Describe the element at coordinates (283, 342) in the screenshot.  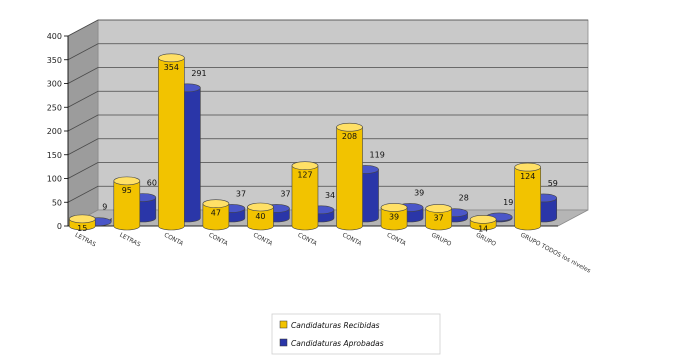
I see `legend-swatch-aprobadas` at that location.